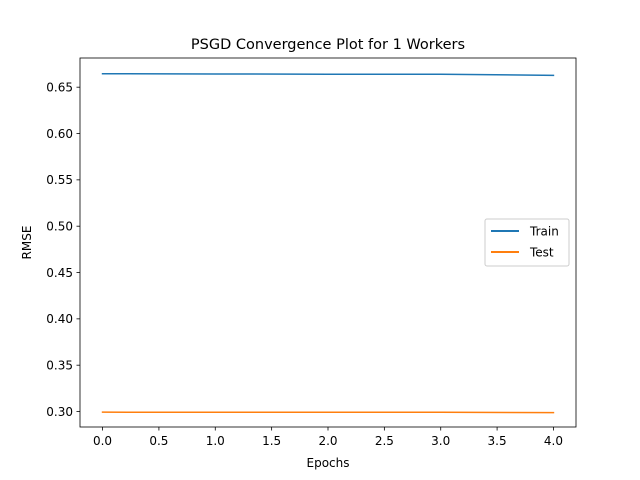  Describe the element at coordinates (59, 180) in the screenshot. I see `y-tick-label: 0.55` at that location.